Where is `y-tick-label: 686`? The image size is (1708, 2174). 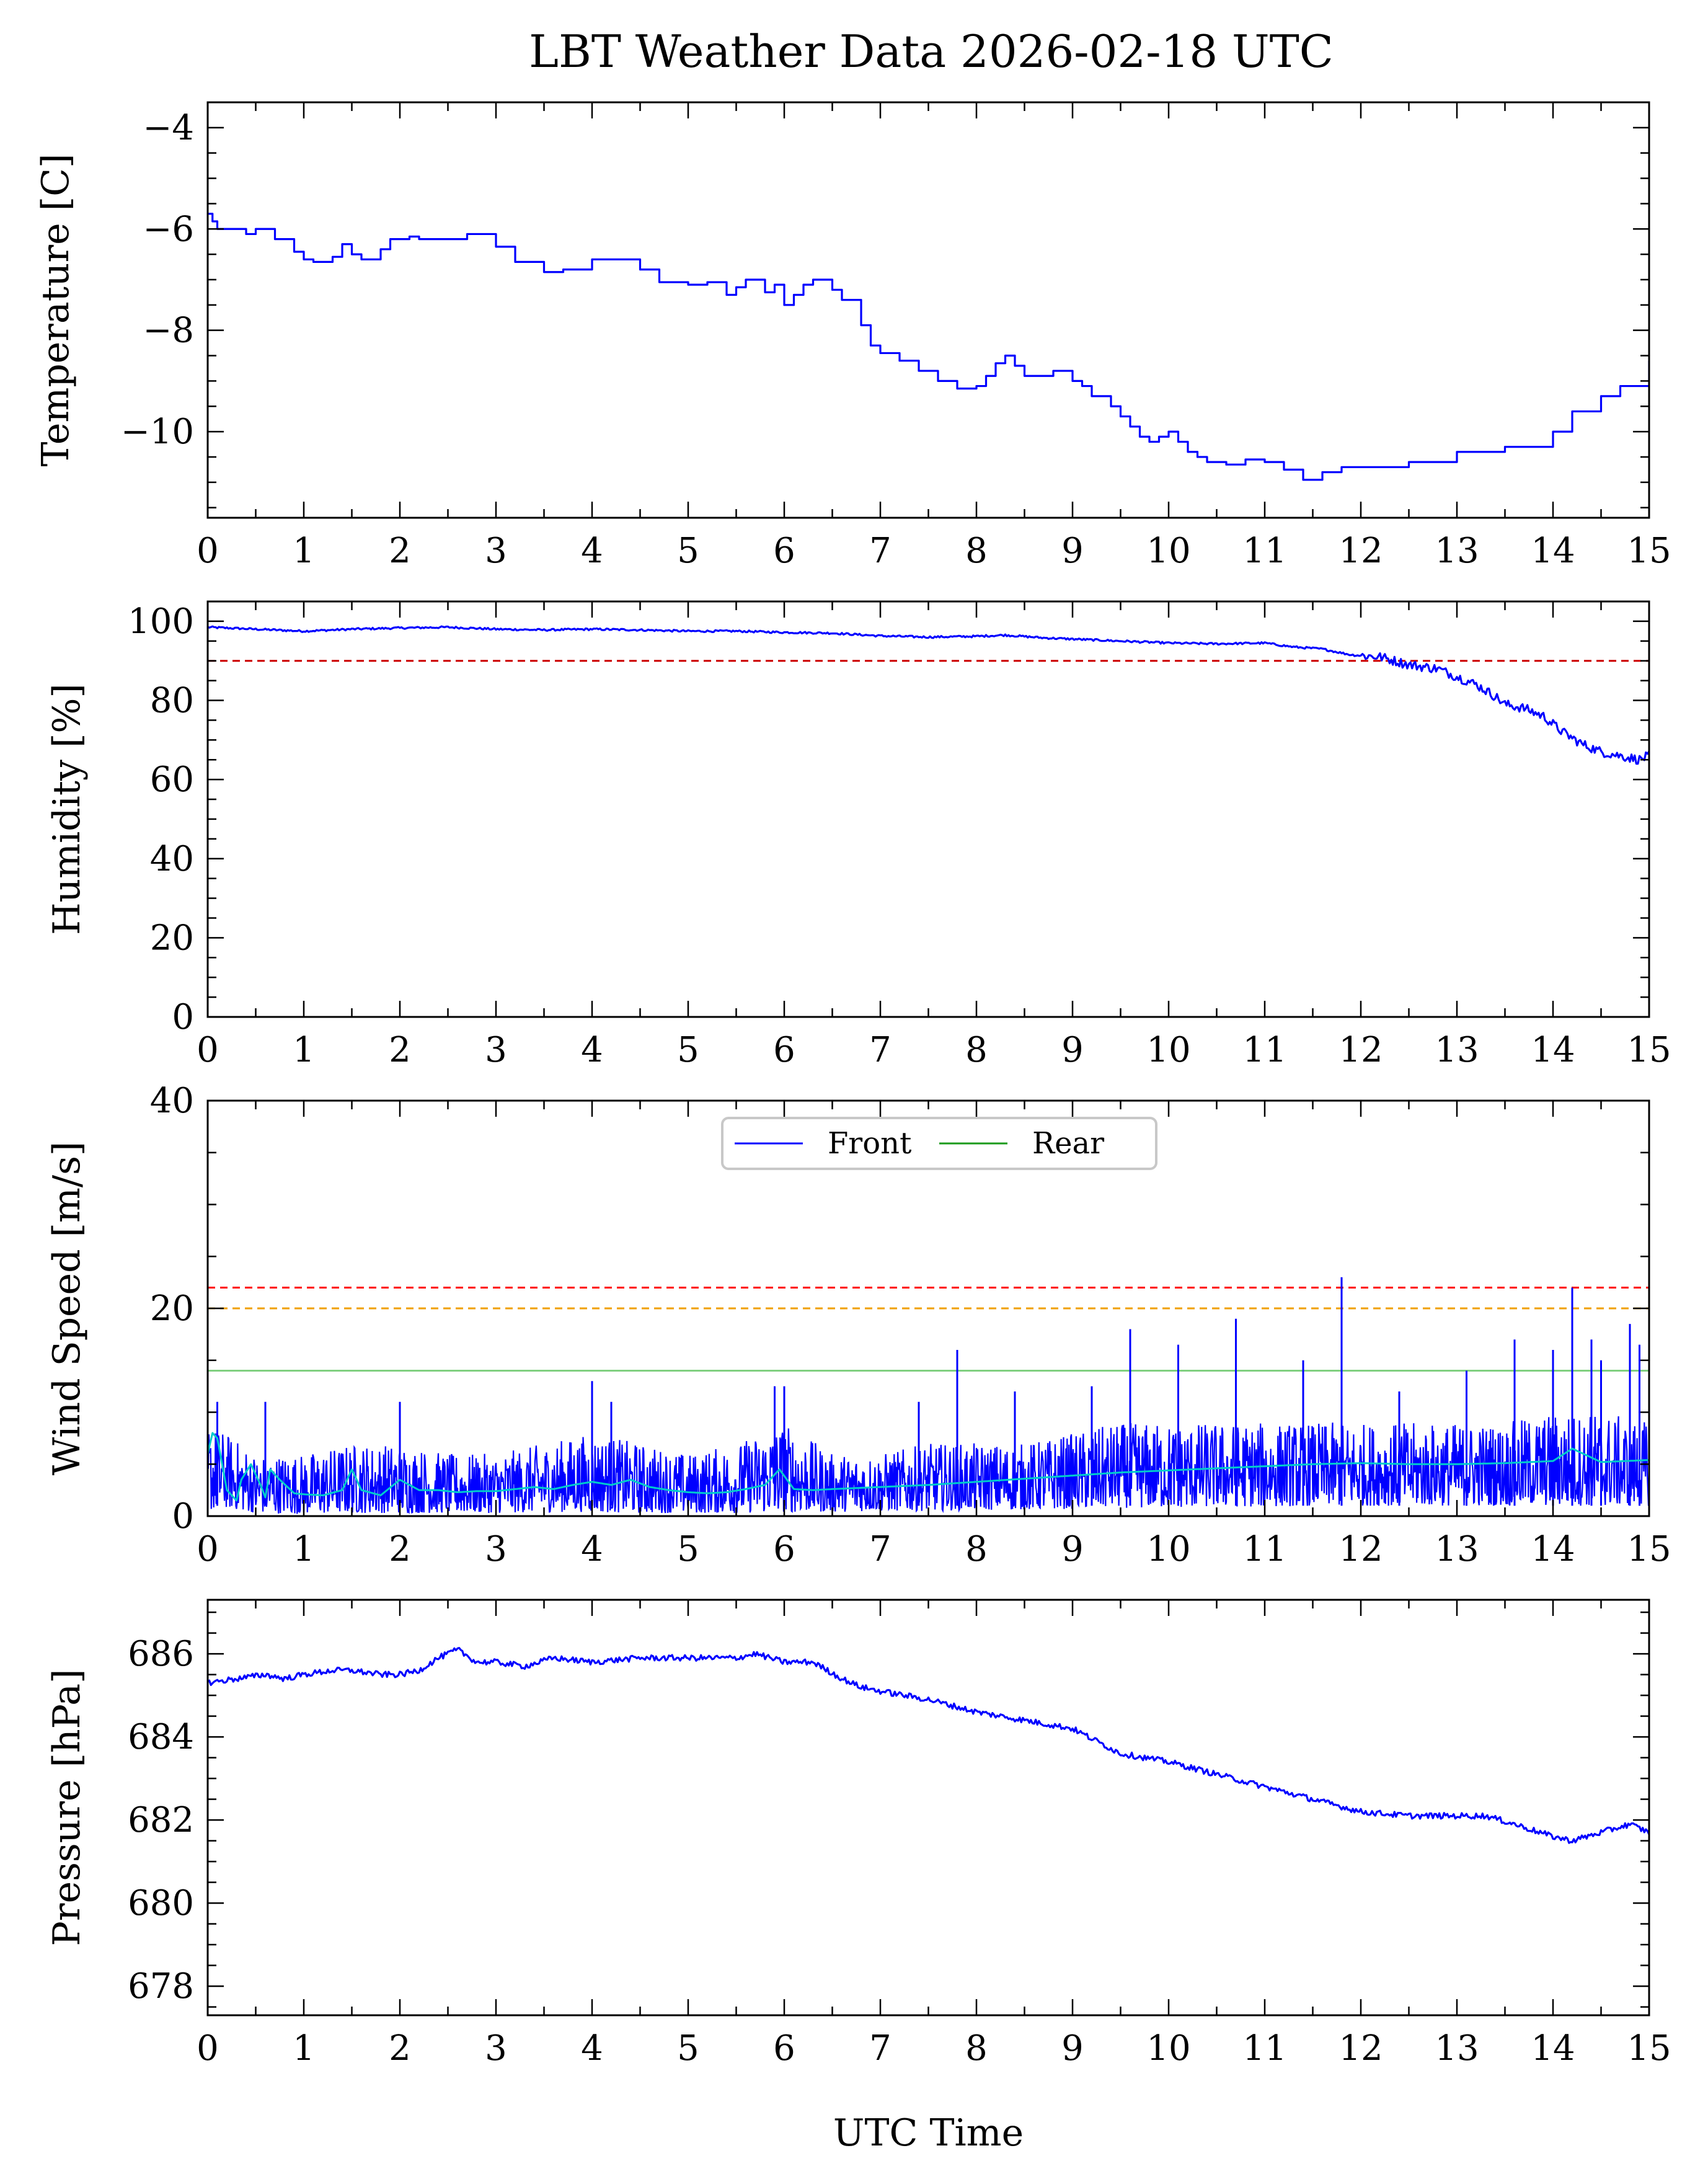 y-tick-label: 686 is located at coordinates (161, 1654).